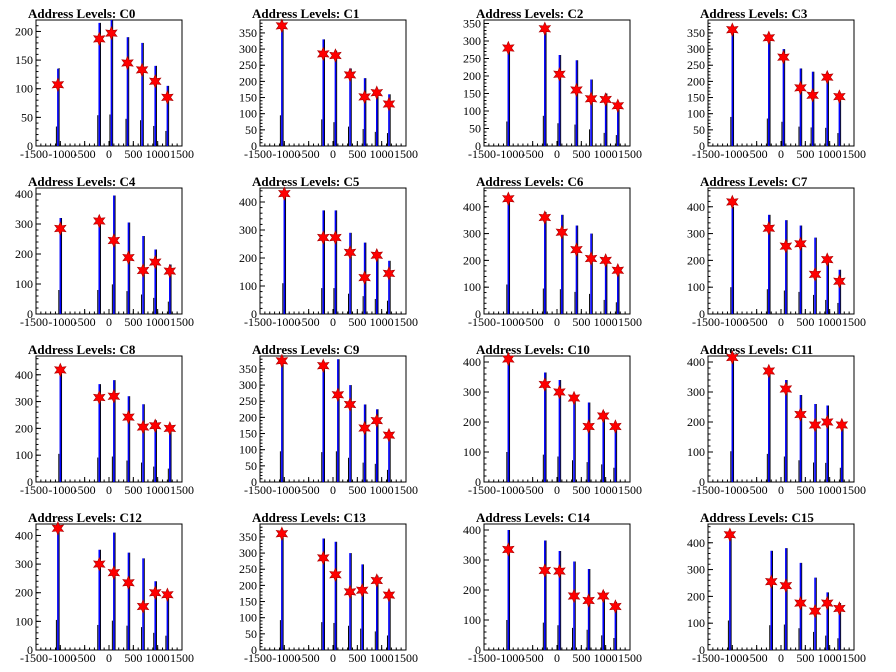 This screenshot has height=672, width=896. What do you see at coordinates (530, 181) in the screenshot?
I see `panel-title: Address Levels: C6` at bounding box center [530, 181].